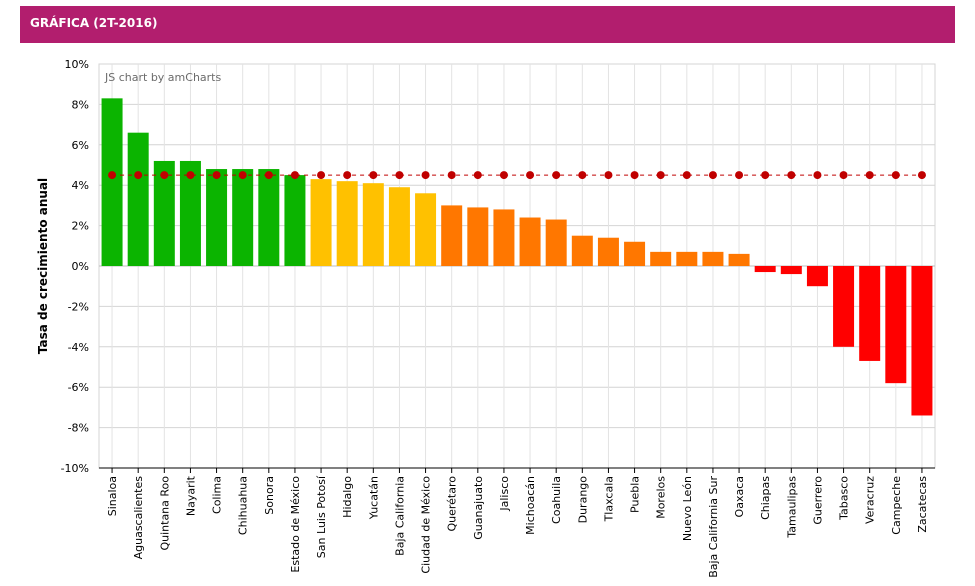 This screenshot has height=586, width=975. I want to click on x-tick-label: Tamaulipas, so click(791, 507).